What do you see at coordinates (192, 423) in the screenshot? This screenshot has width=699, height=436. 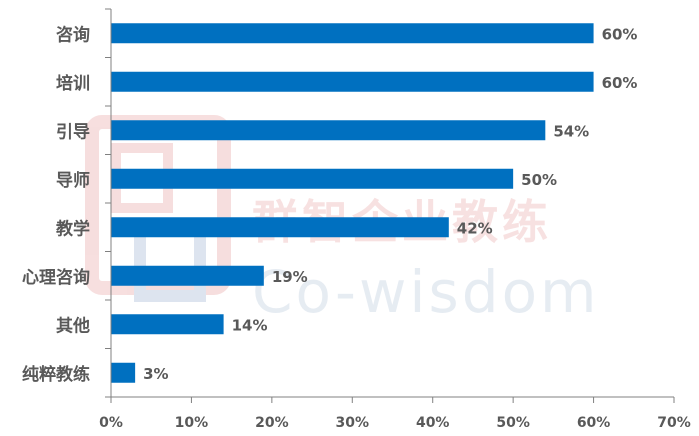 I see `x-tick-label-1: 10%` at bounding box center [192, 423].